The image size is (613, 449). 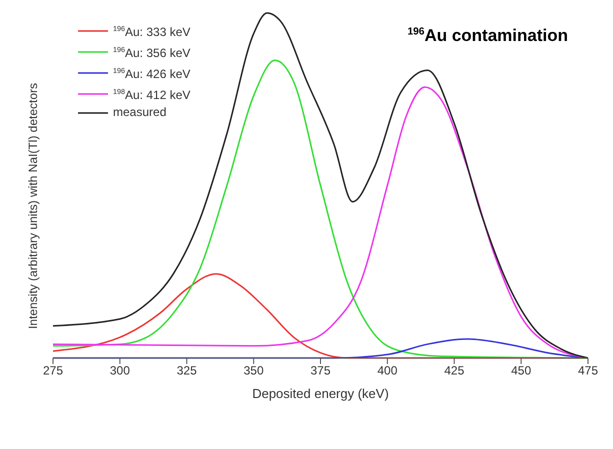 What do you see at coordinates (320, 393) in the screenshot?
I see `x-axis-title: Deposited energy (keV)` at bounding box center [320, 393].